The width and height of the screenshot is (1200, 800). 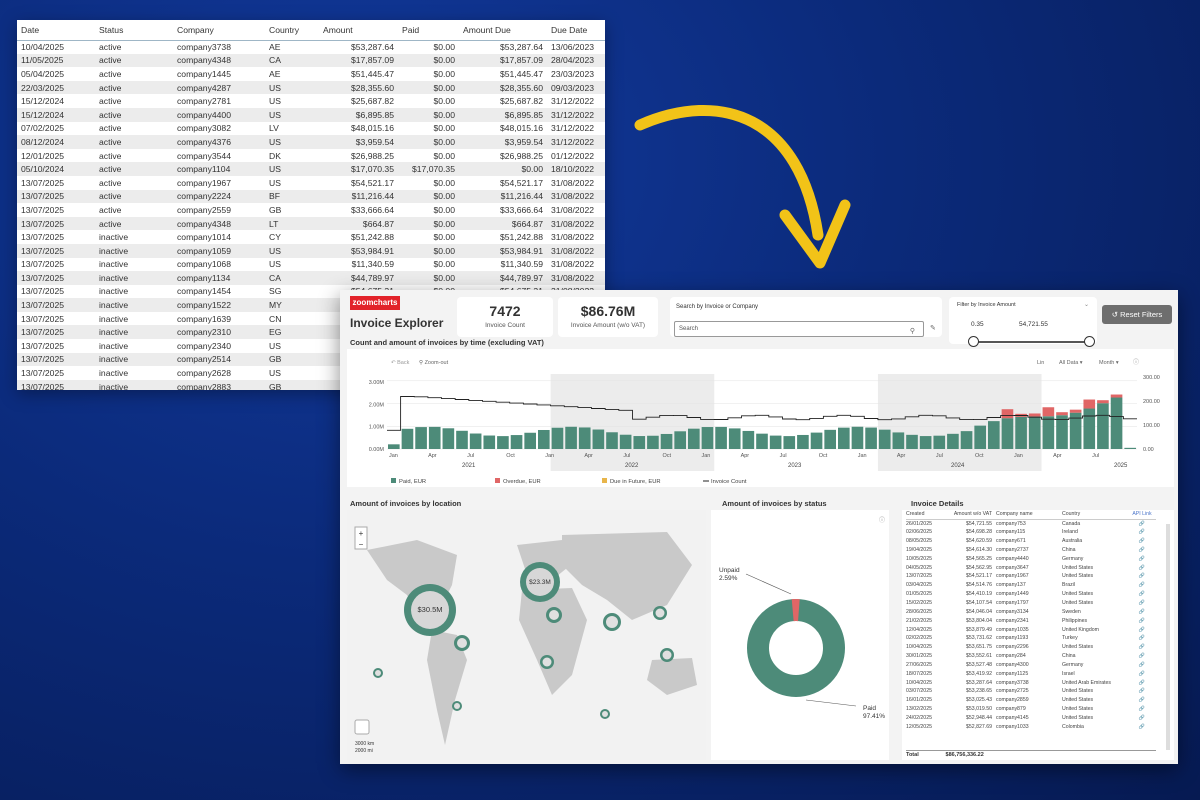 I want to click on map-bubble-europe: $23.3M, so click(x=540, y=582).